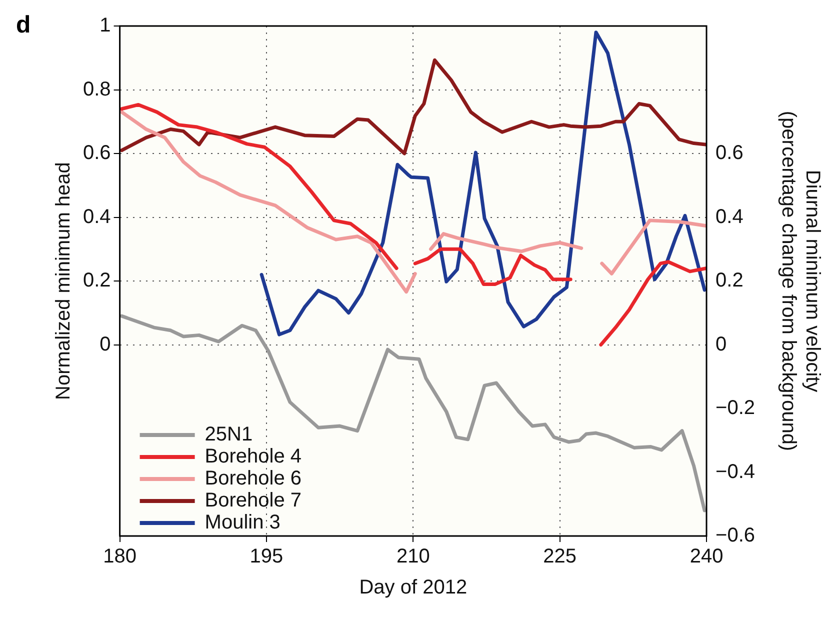 This screenshot has height=626, width=834. Describe the element at coordinates (119, 557) in the screenshot. I see `x-tick-label: 180` at that location.